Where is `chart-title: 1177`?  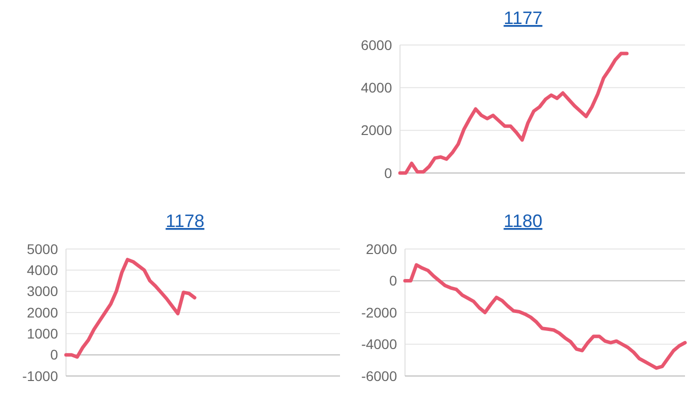
chart-title: 1177 is located at coordinates (523, 18).